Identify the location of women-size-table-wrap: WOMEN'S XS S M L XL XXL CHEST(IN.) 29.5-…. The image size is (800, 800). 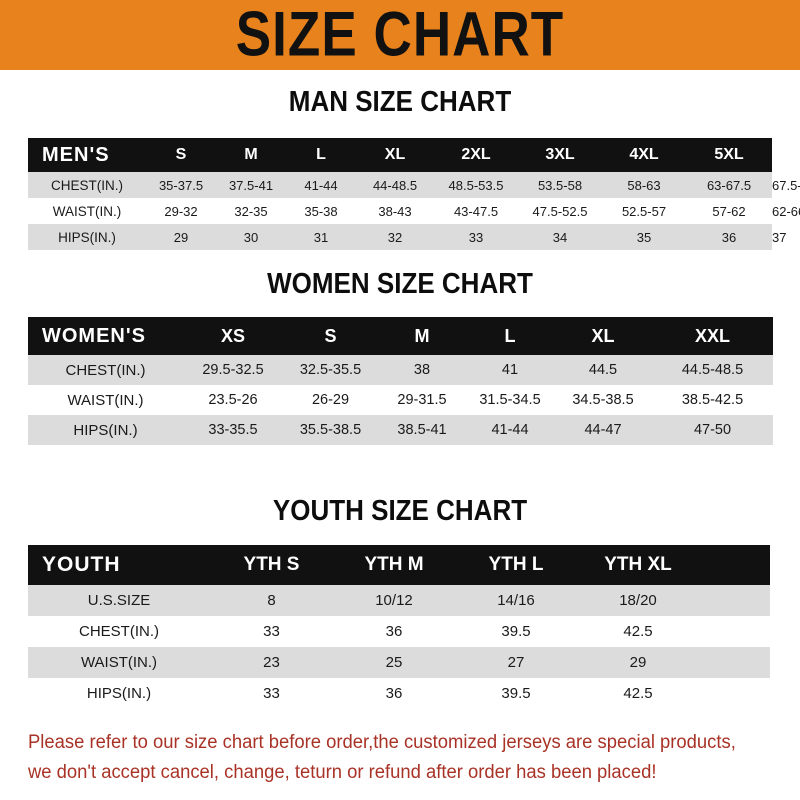
(400, 381).